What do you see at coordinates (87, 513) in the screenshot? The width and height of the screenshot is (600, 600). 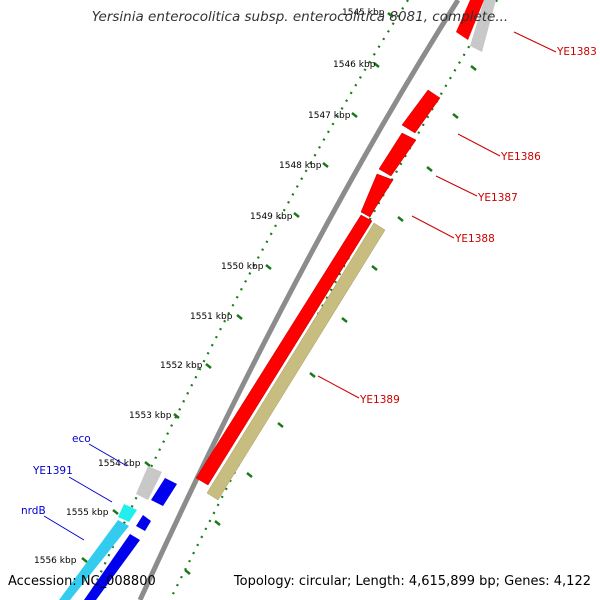 I see `kbp-label: 1555 kbp` at bounding box center [87, 513].